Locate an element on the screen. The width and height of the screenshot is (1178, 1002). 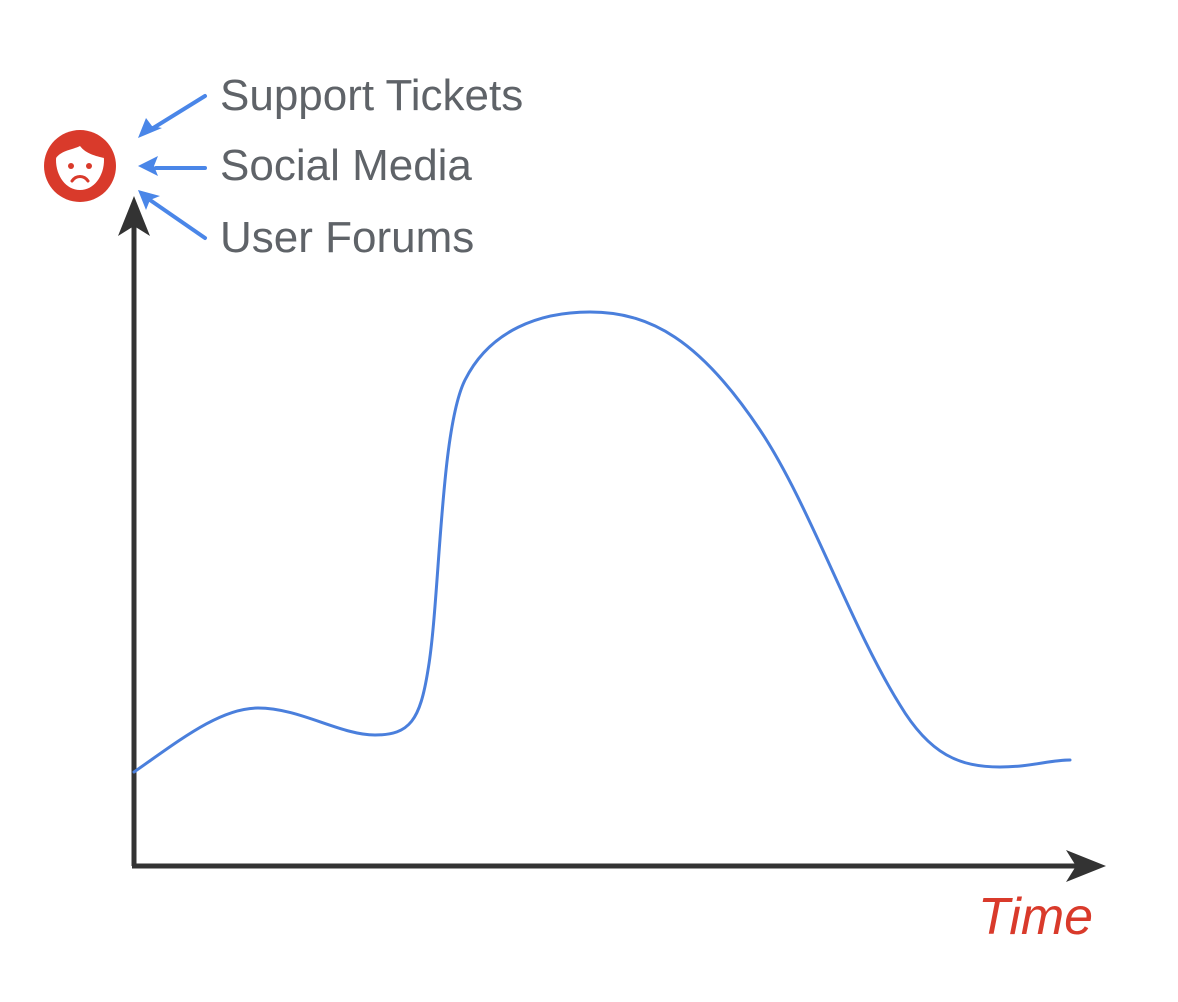
social-media-label: Social Media is located at coordinates (346, 165).